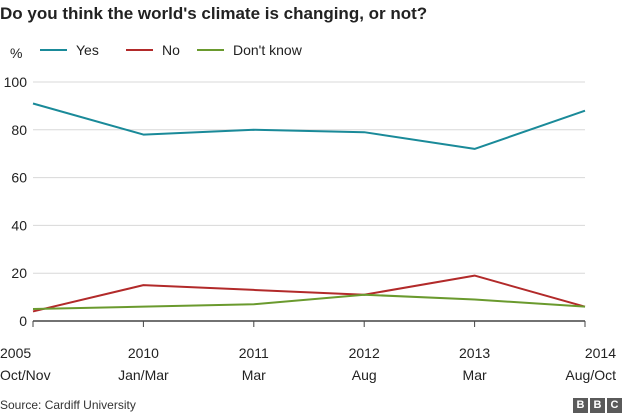 This screenshot has width=624, height=418. I want to click on x-tick-label-period: Jan/Mar, so click(143, 375).